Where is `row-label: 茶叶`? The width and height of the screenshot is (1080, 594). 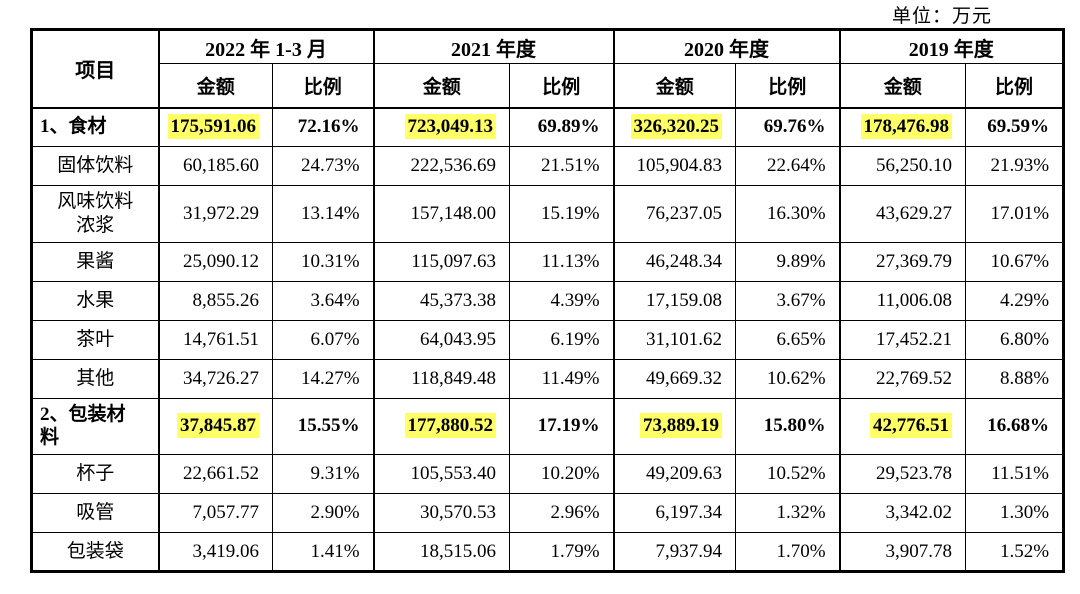 row-label: 茶叶 is located at coordinates (95, 339).